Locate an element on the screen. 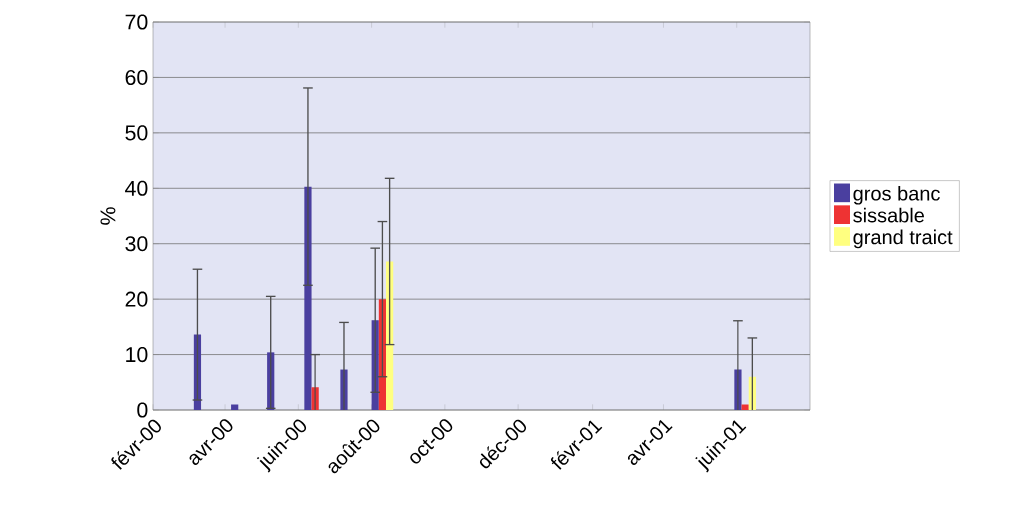 This screenshot has width=1024, height=512. y-tick-label: 60 is located at coordinates (136, 77).